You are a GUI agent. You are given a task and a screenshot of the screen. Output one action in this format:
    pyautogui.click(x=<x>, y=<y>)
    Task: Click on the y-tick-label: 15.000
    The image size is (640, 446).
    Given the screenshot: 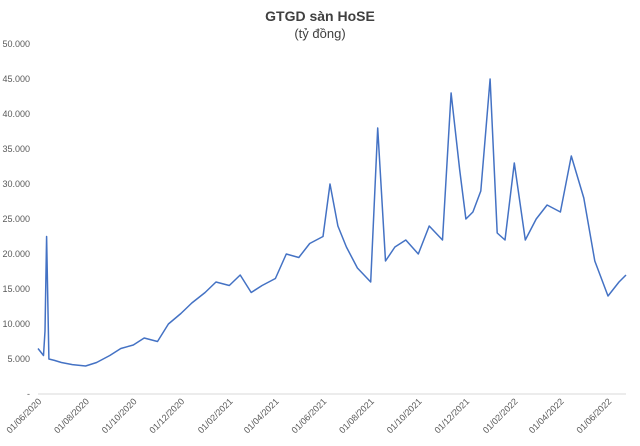 What is the action you would take?
    pyautogui.click(x=16, y=289)
    